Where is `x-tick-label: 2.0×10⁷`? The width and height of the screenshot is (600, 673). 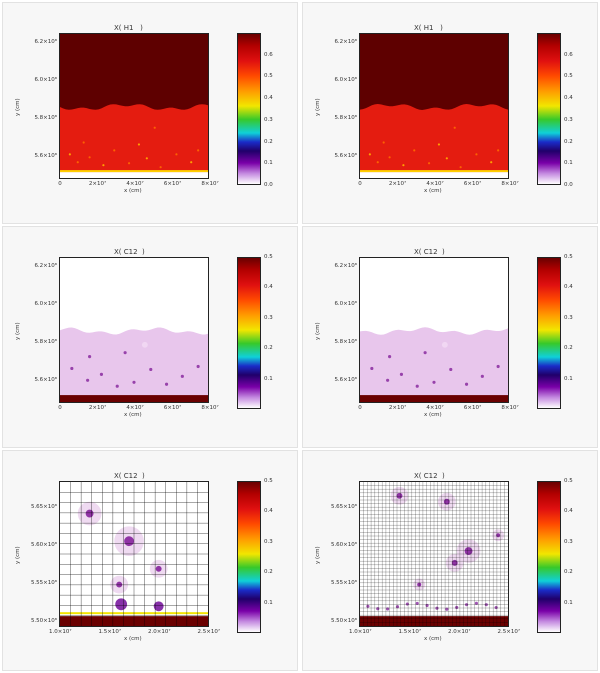 x-tick-label: 2.0×10⁷ is located at coordinates (159, 632).